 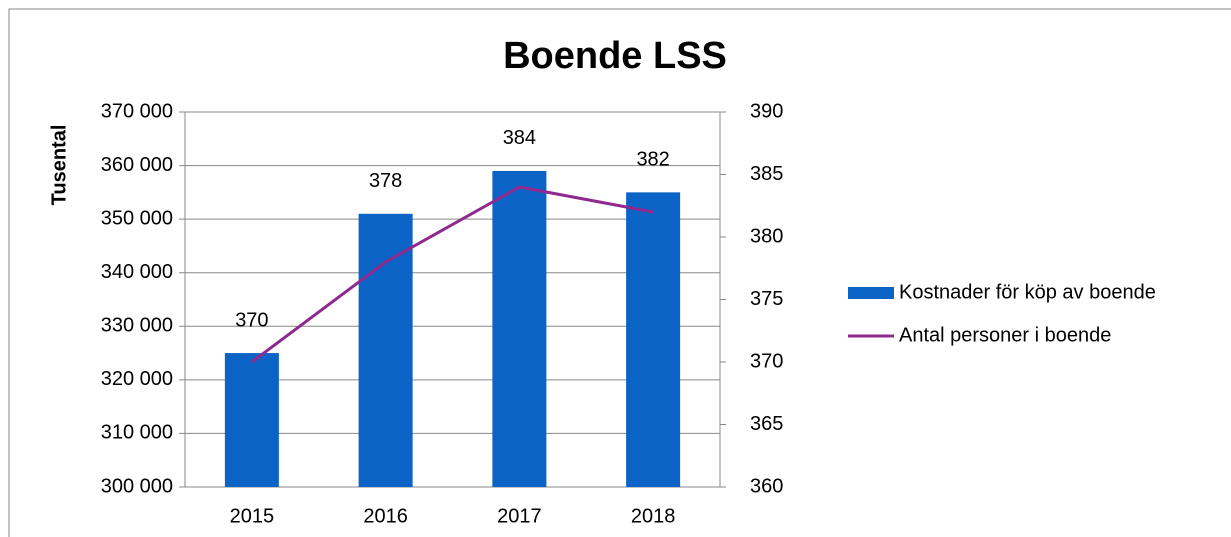 What do you see at coordinates (871, 293) in the screenshot?
I see `legend-swatch` at bounding box center [871, 293].